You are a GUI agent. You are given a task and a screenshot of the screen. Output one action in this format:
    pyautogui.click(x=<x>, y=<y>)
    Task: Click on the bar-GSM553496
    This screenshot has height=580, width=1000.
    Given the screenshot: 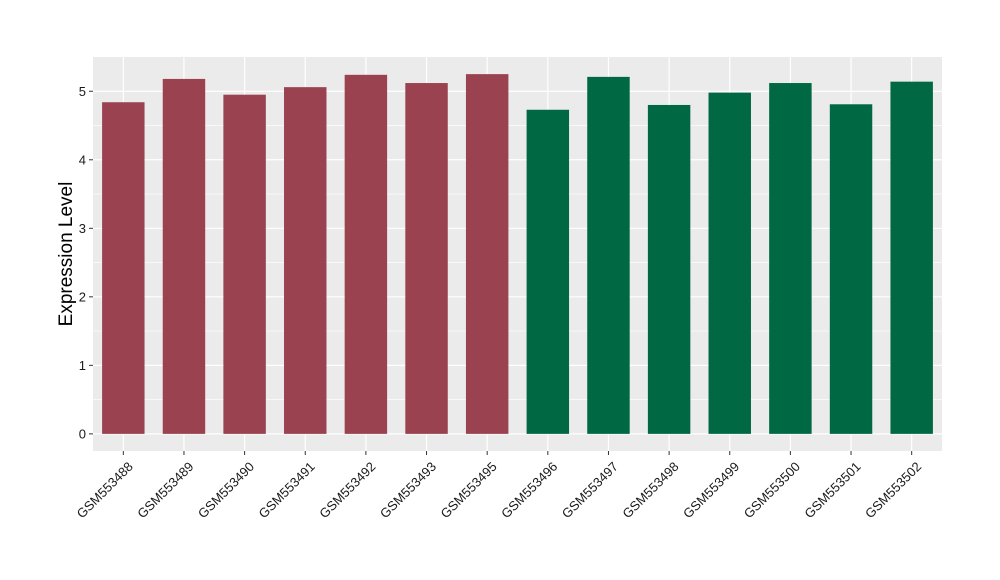 What is the action you would take?
    pyautogui.click(x=548, y=271)
    